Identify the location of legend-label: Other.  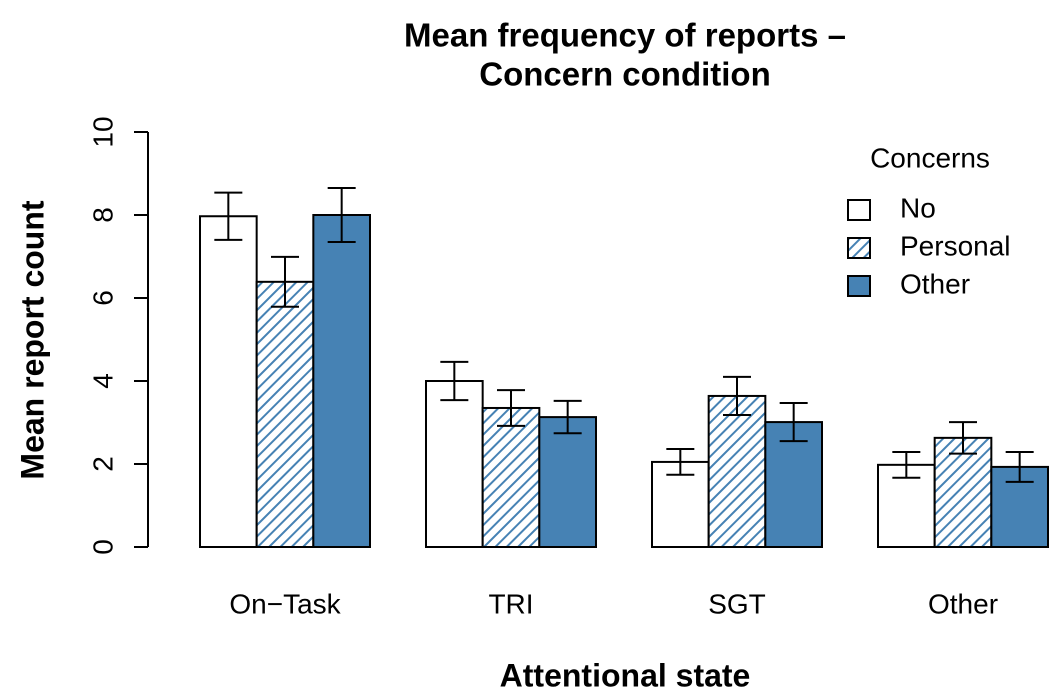
(935, 283).